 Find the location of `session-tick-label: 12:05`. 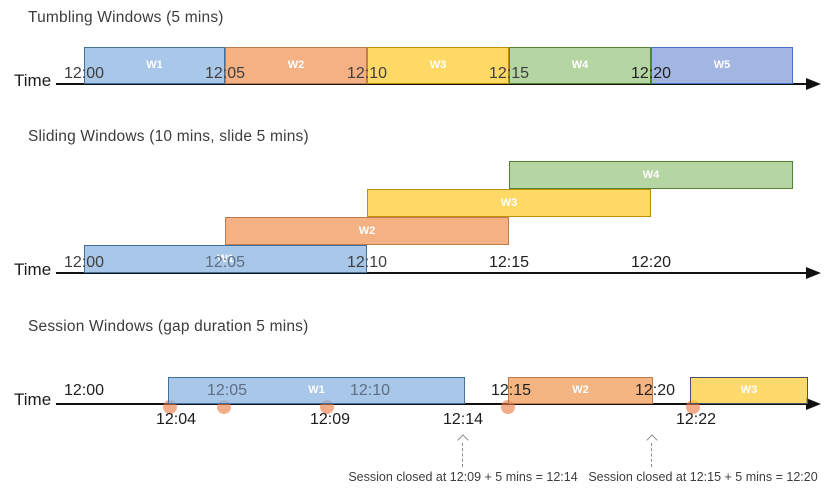

session-tick-label: 12:05 is located at coordinates (227, 390).